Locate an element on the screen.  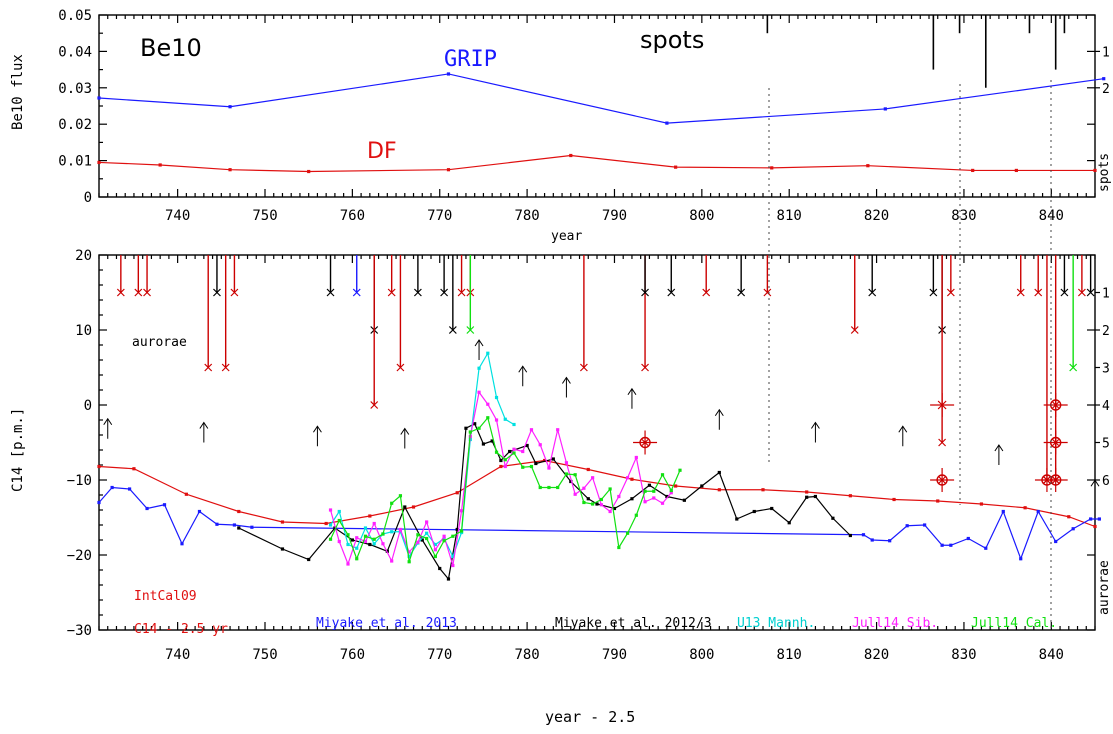
top-x-tick-label: 740 is located at coordinates (177, 216).